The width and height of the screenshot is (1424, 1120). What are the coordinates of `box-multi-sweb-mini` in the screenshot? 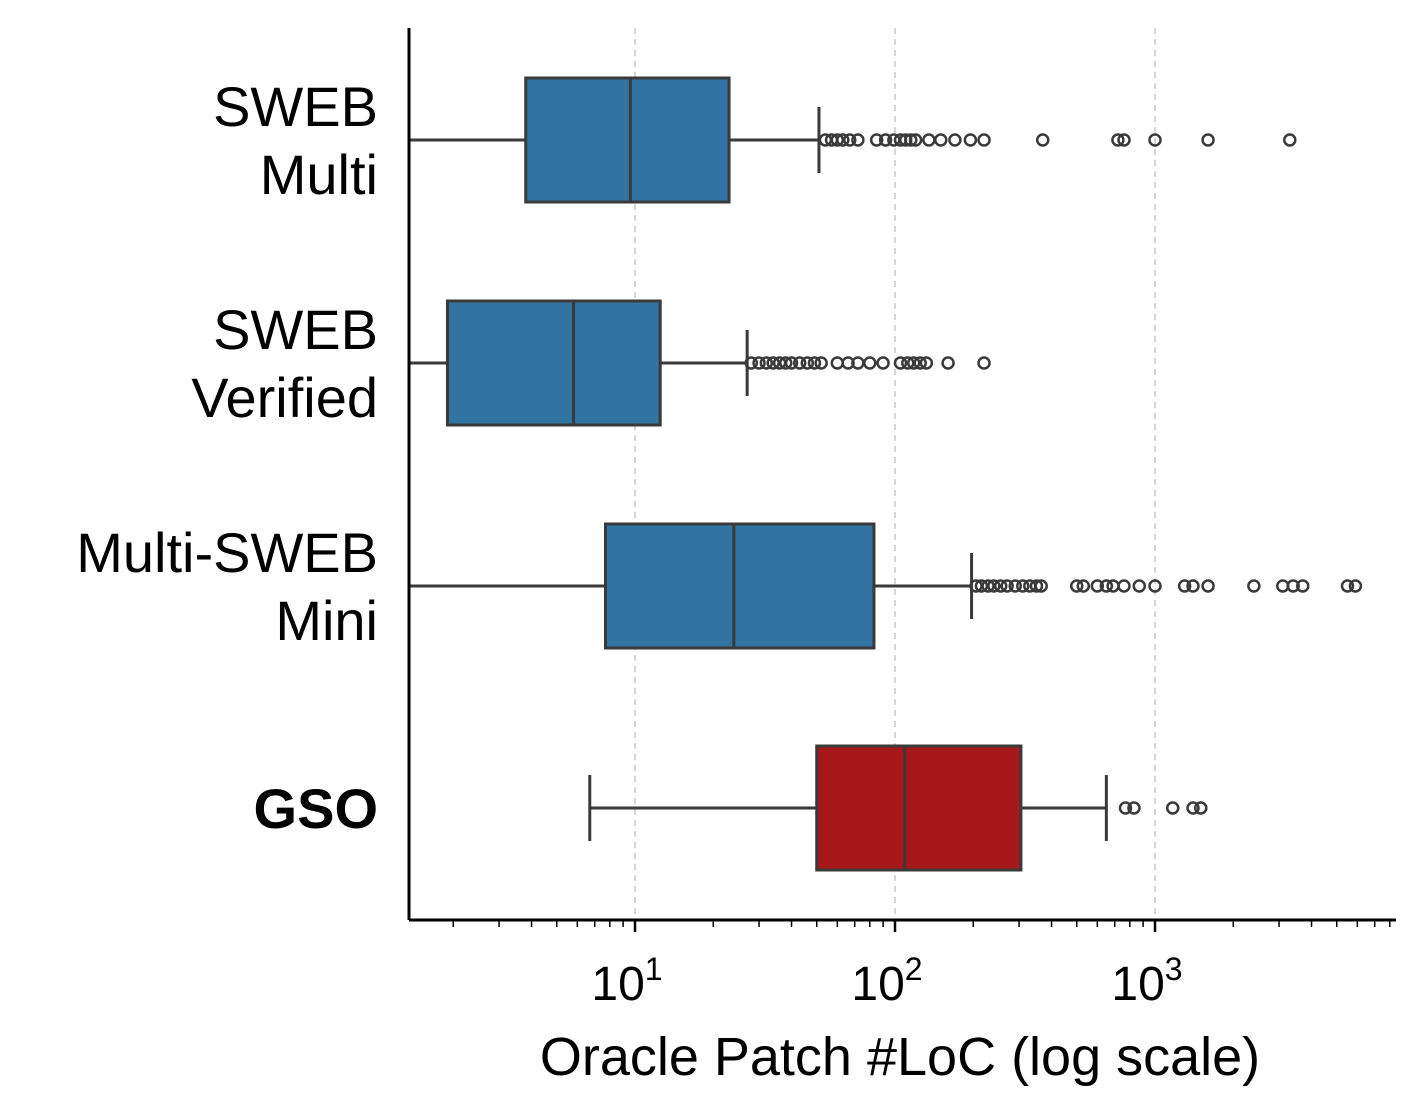 It's located at (886, 586).